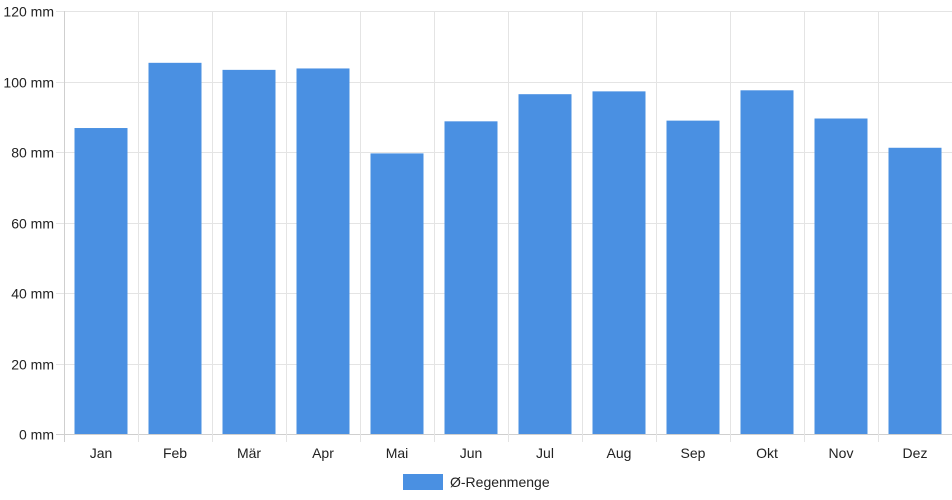 Image resolution: width=952 pixels, height=500 pixels. I want to click on bar-mai, so click(397, 293).